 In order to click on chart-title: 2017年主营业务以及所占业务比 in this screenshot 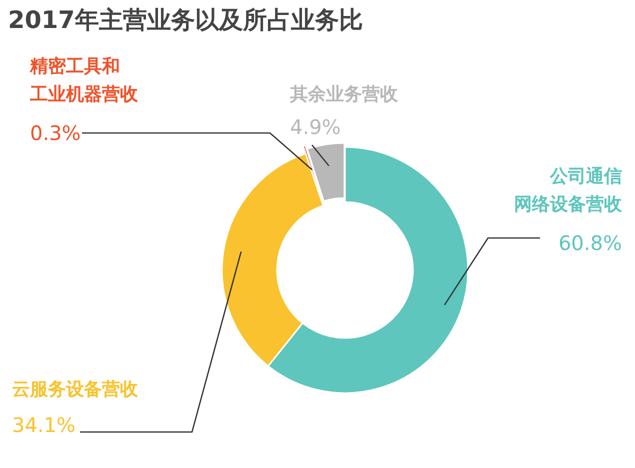, I will do `click(185, 20)`.